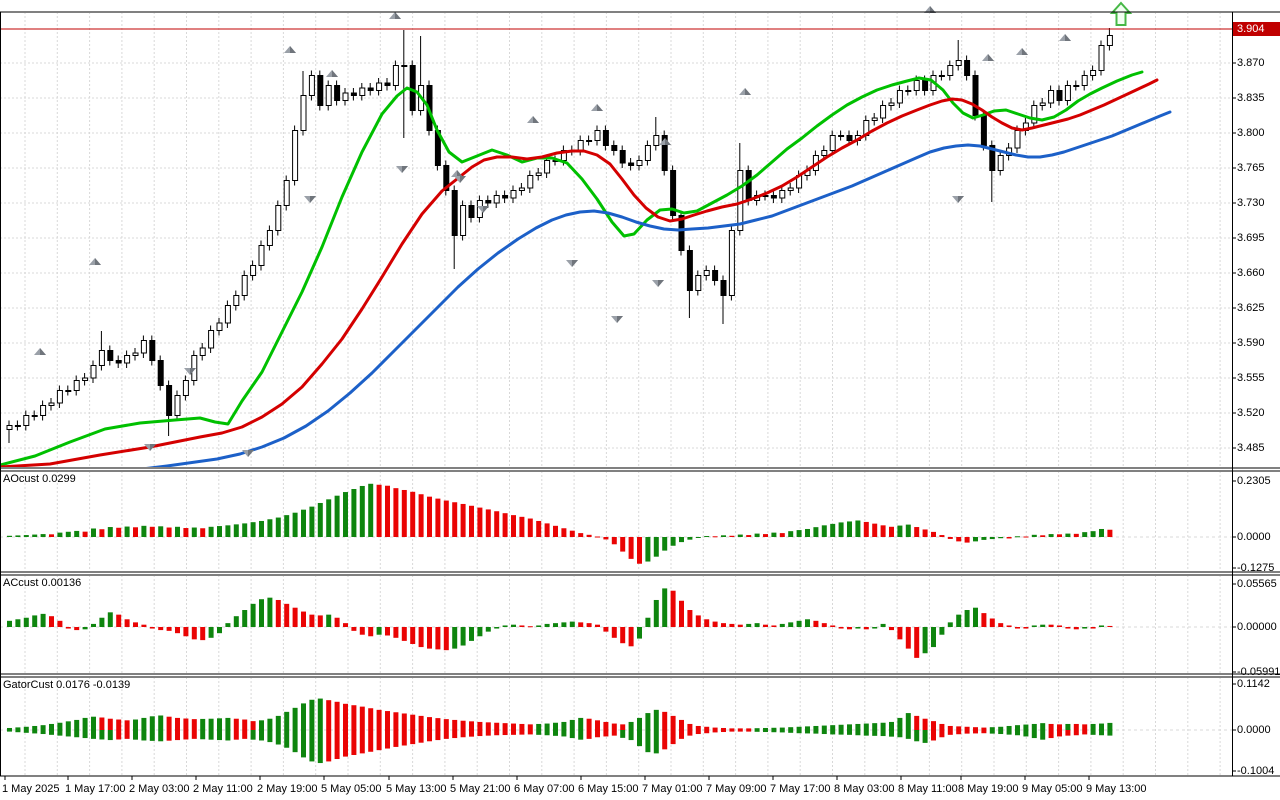  I want to click on axis-tick-label: 3.555, so click(1251, 378).